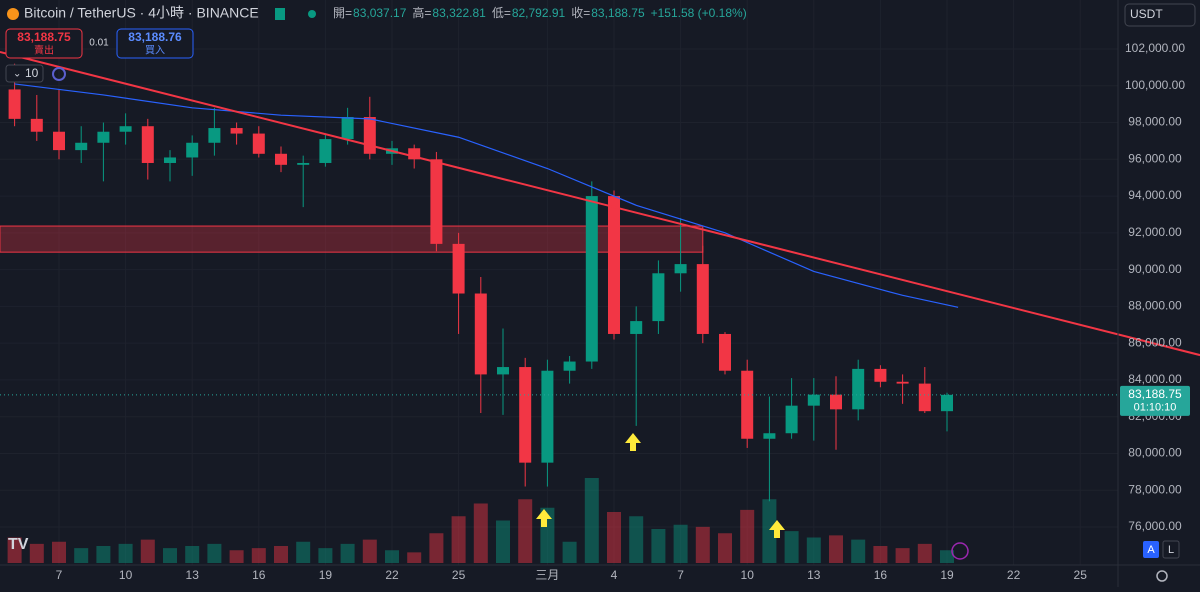 This screenshot has width=1200, height=592. Describe the element at coordinates (960, 551) in the screenshot. I see `lightning-button` at that location.